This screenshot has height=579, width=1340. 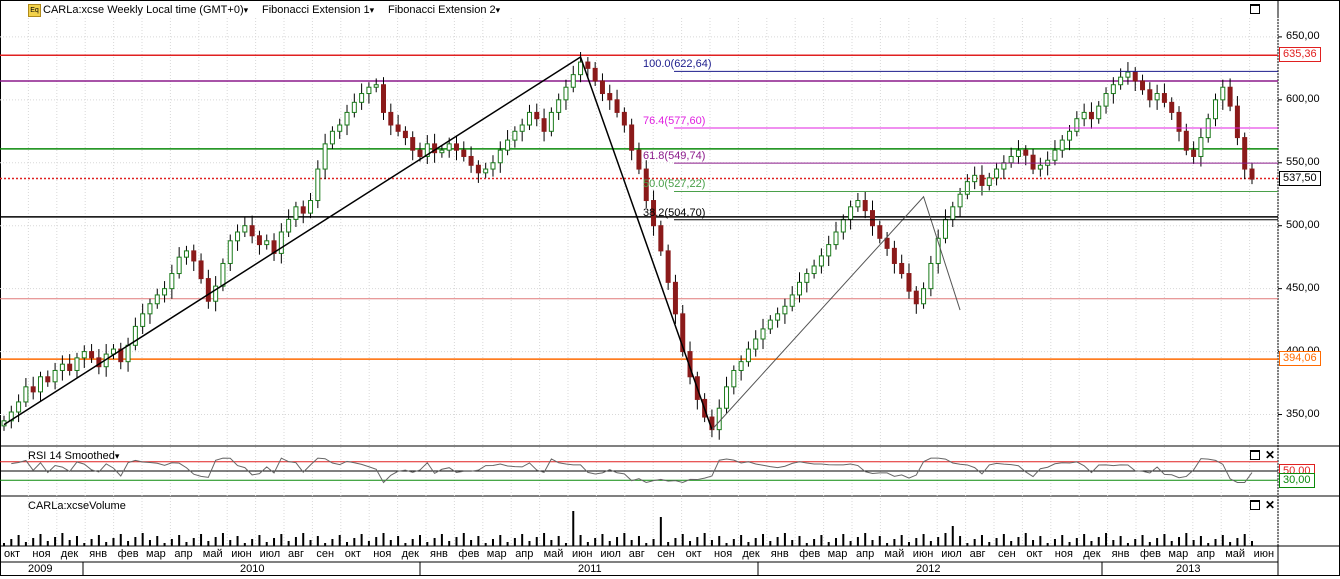 What do you see at coordinates (1270, 505) in the screenshot?
I see `volume-close-icon: ✕` at bounding box center [1270, 505].